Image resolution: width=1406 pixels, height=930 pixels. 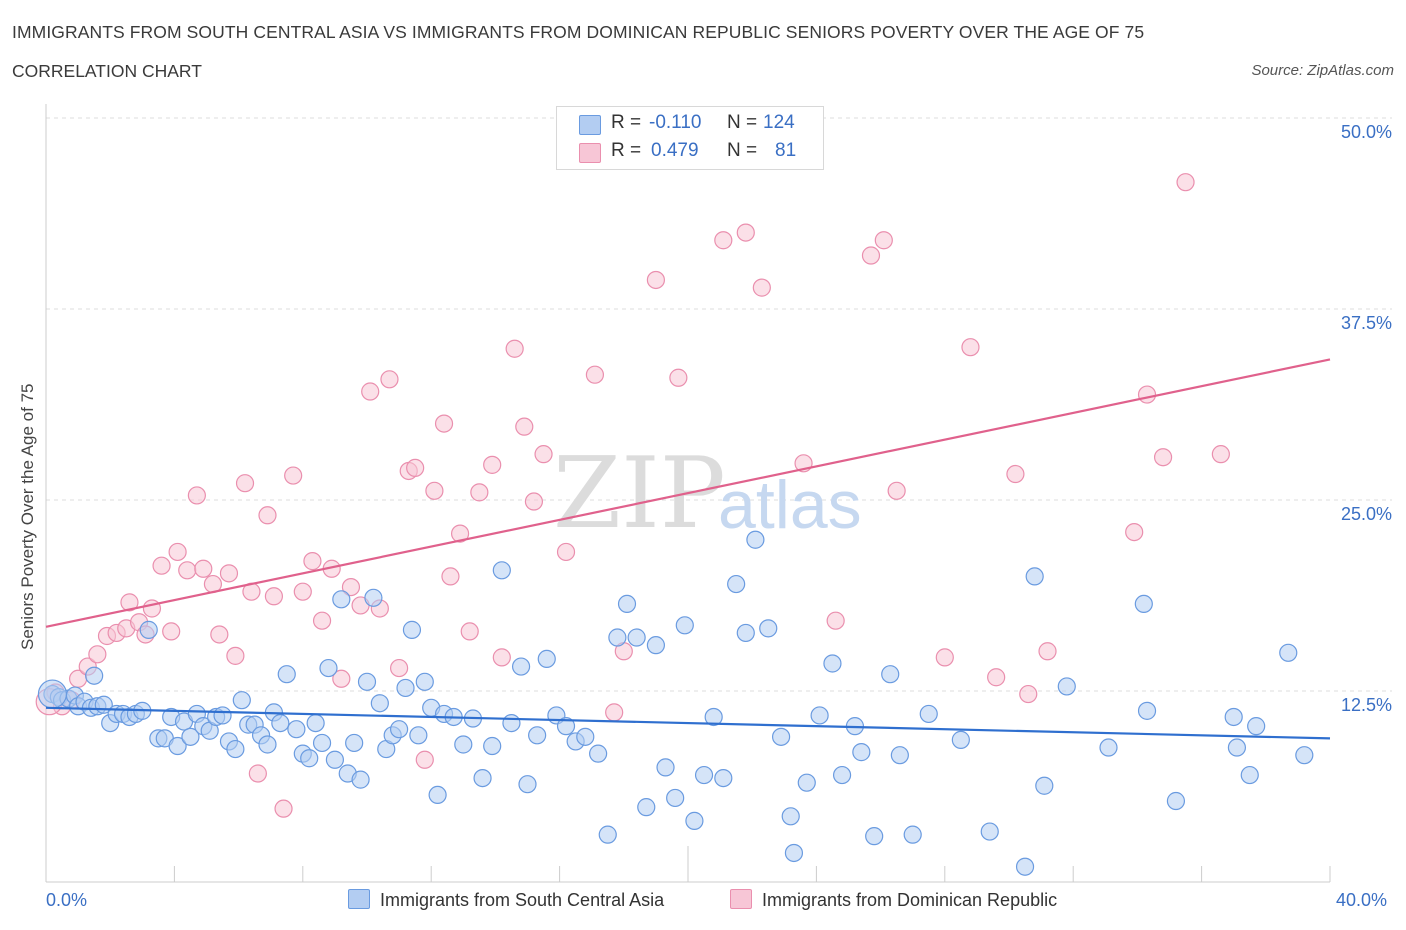 I want to click on y-axis-title: Seniors Poverty Over the Age of 75, so click(x=27, y=516).